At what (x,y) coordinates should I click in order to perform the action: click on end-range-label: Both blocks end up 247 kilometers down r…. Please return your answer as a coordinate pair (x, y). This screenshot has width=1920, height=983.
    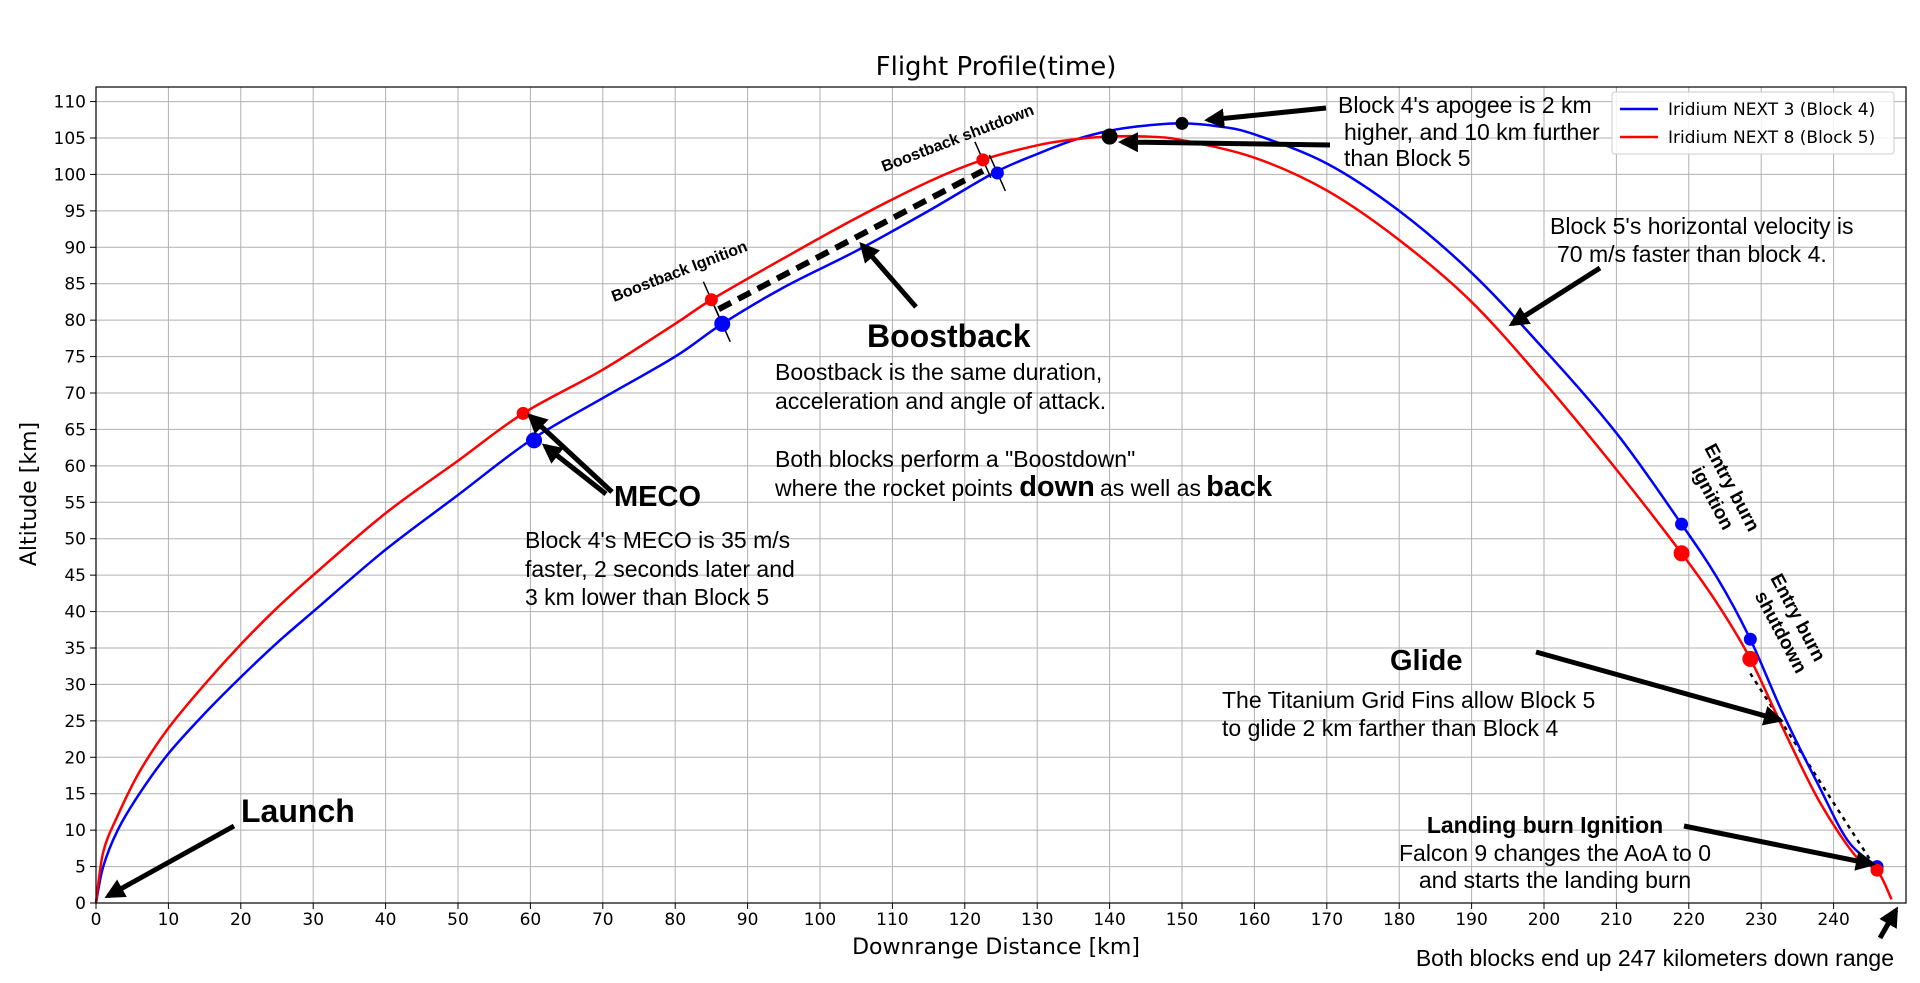
    Looking at the image, I should click on (1655, 958).